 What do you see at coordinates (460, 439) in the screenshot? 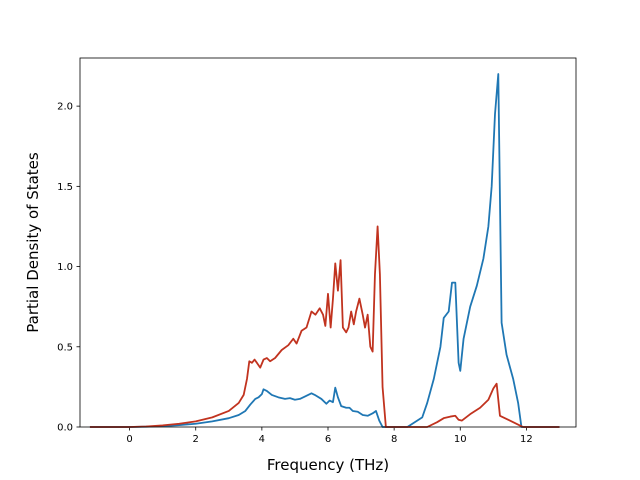
I see `x-tick-label: 10` at bounding box center [460, 439].